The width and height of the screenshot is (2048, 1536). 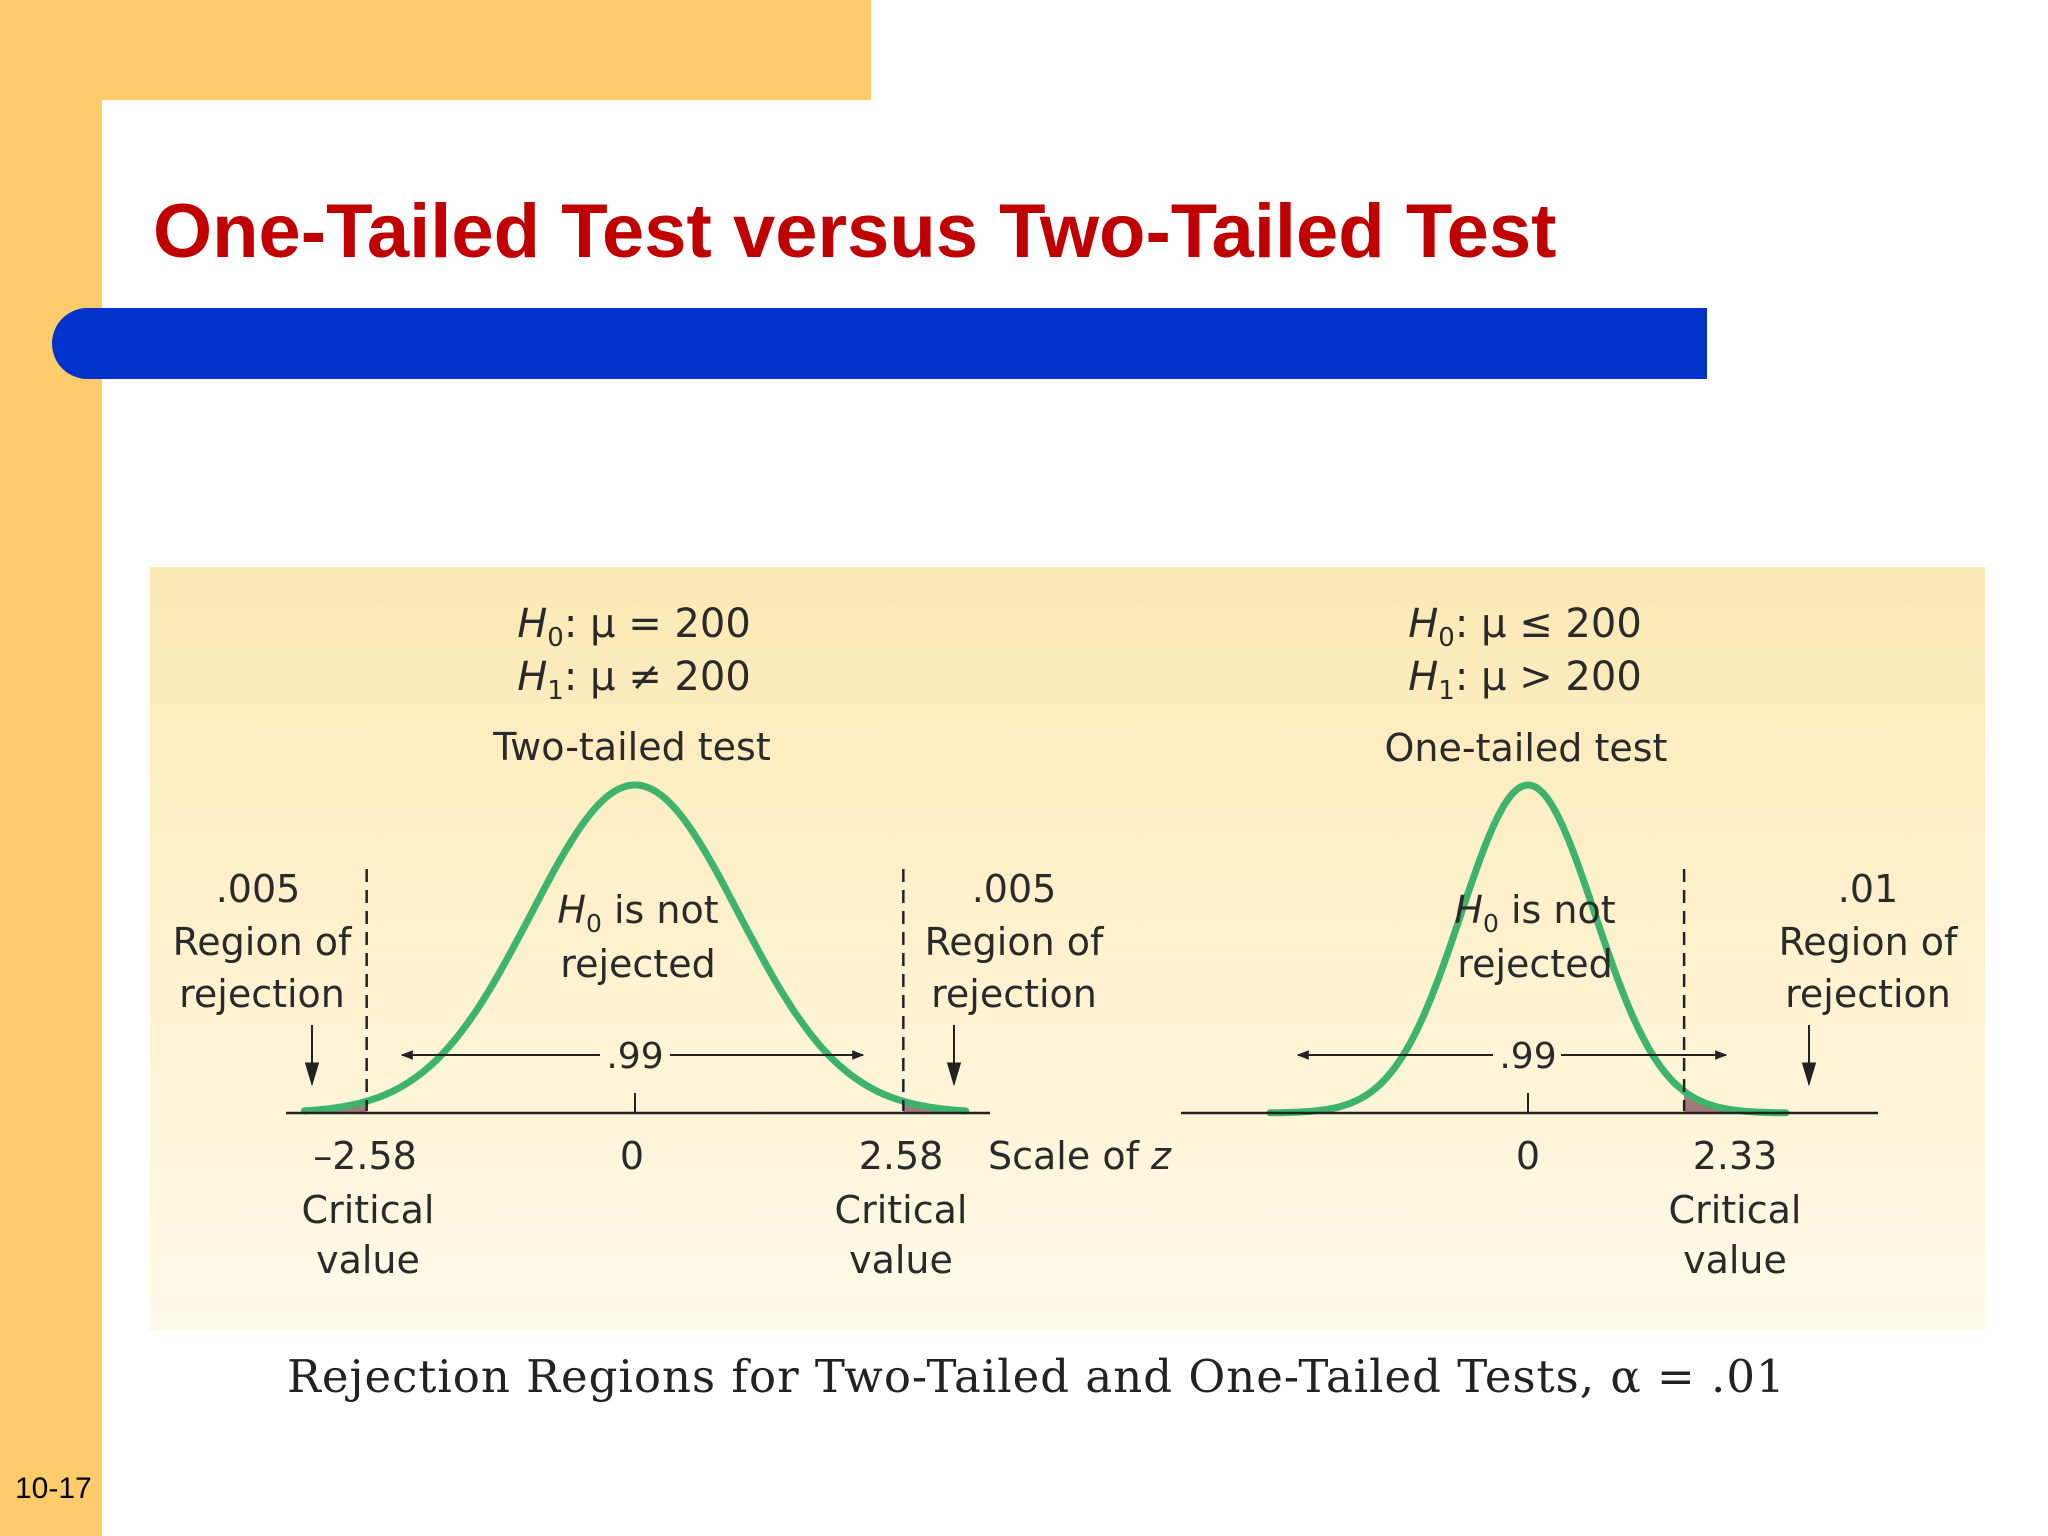 I want to click on top-left-band, so click(x=435, y=50).